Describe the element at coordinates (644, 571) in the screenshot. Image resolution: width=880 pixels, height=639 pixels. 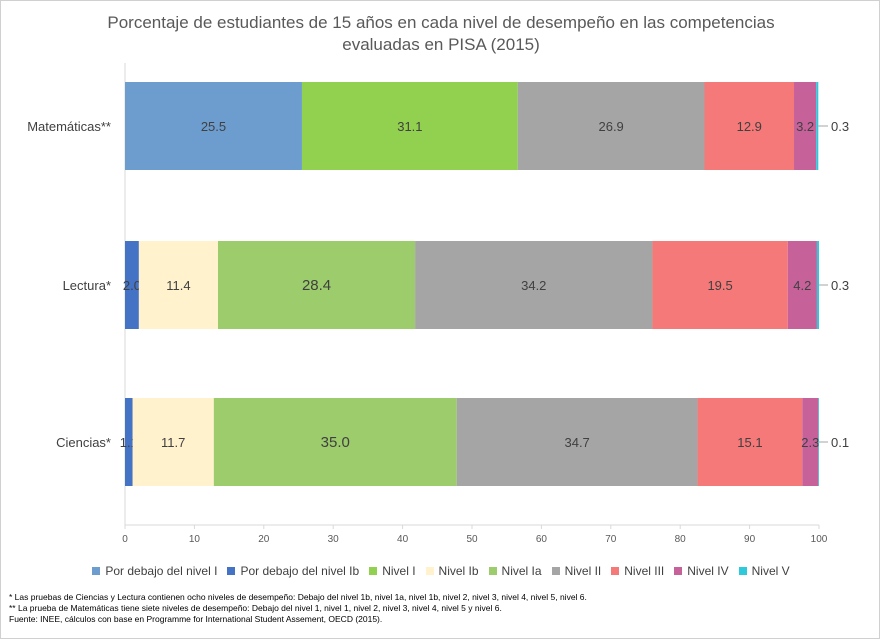
I see `legend-label: Nivel III` at that location.